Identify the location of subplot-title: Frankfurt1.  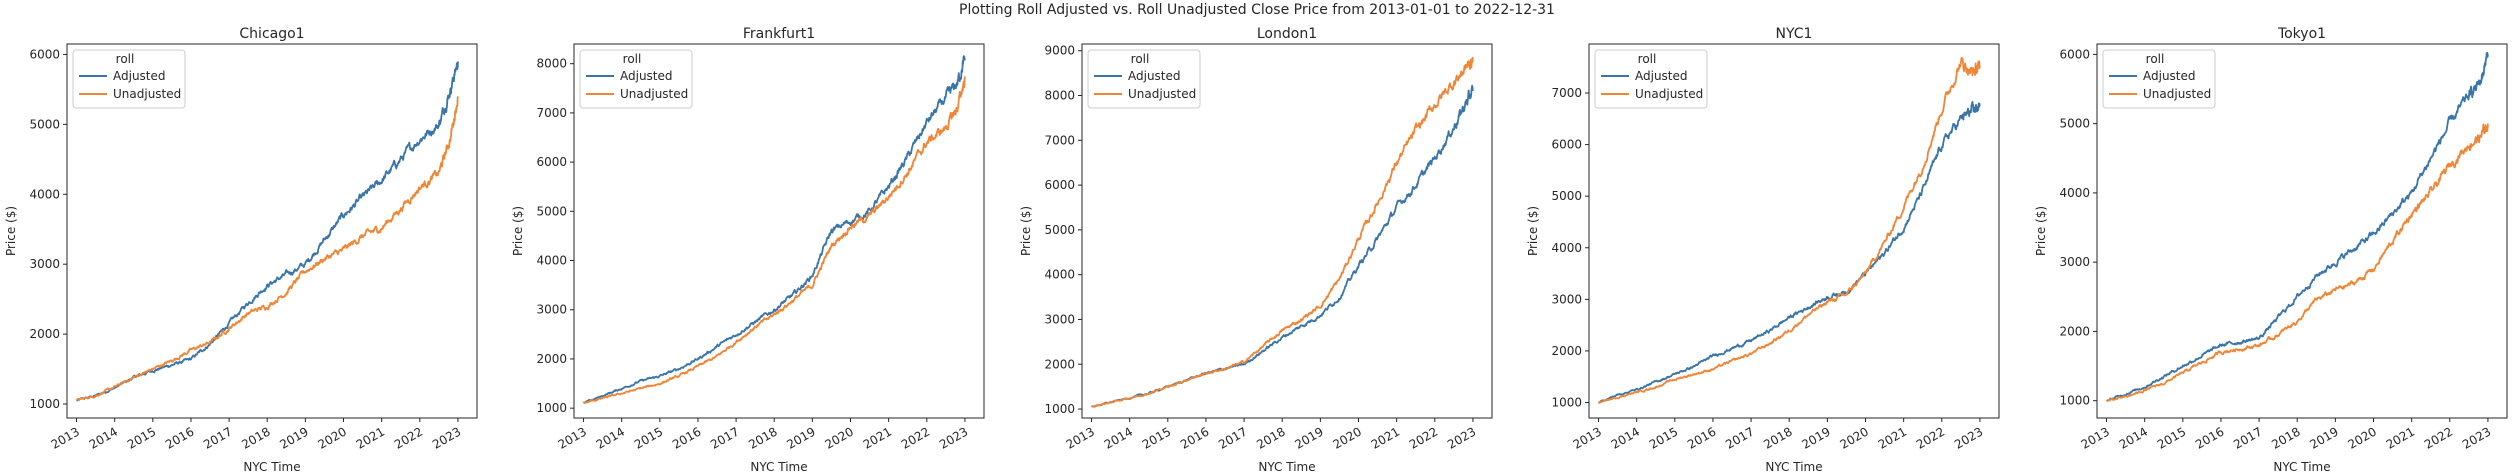
(779, 34).